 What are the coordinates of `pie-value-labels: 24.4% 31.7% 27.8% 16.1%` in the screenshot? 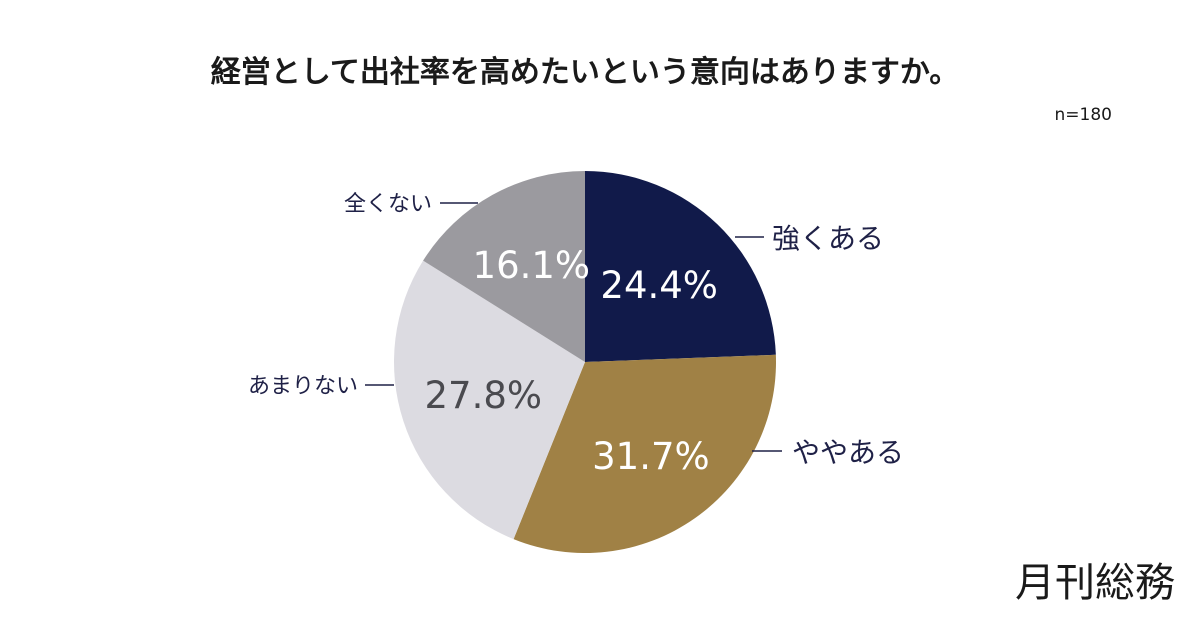 It's located at (571, 361).